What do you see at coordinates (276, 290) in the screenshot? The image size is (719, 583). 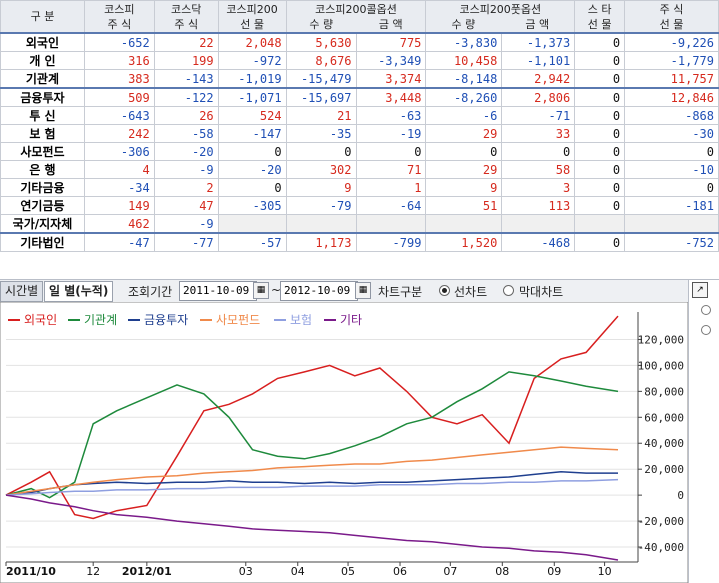 I see `date-tilde: ~` at bounding box center [276, 290].